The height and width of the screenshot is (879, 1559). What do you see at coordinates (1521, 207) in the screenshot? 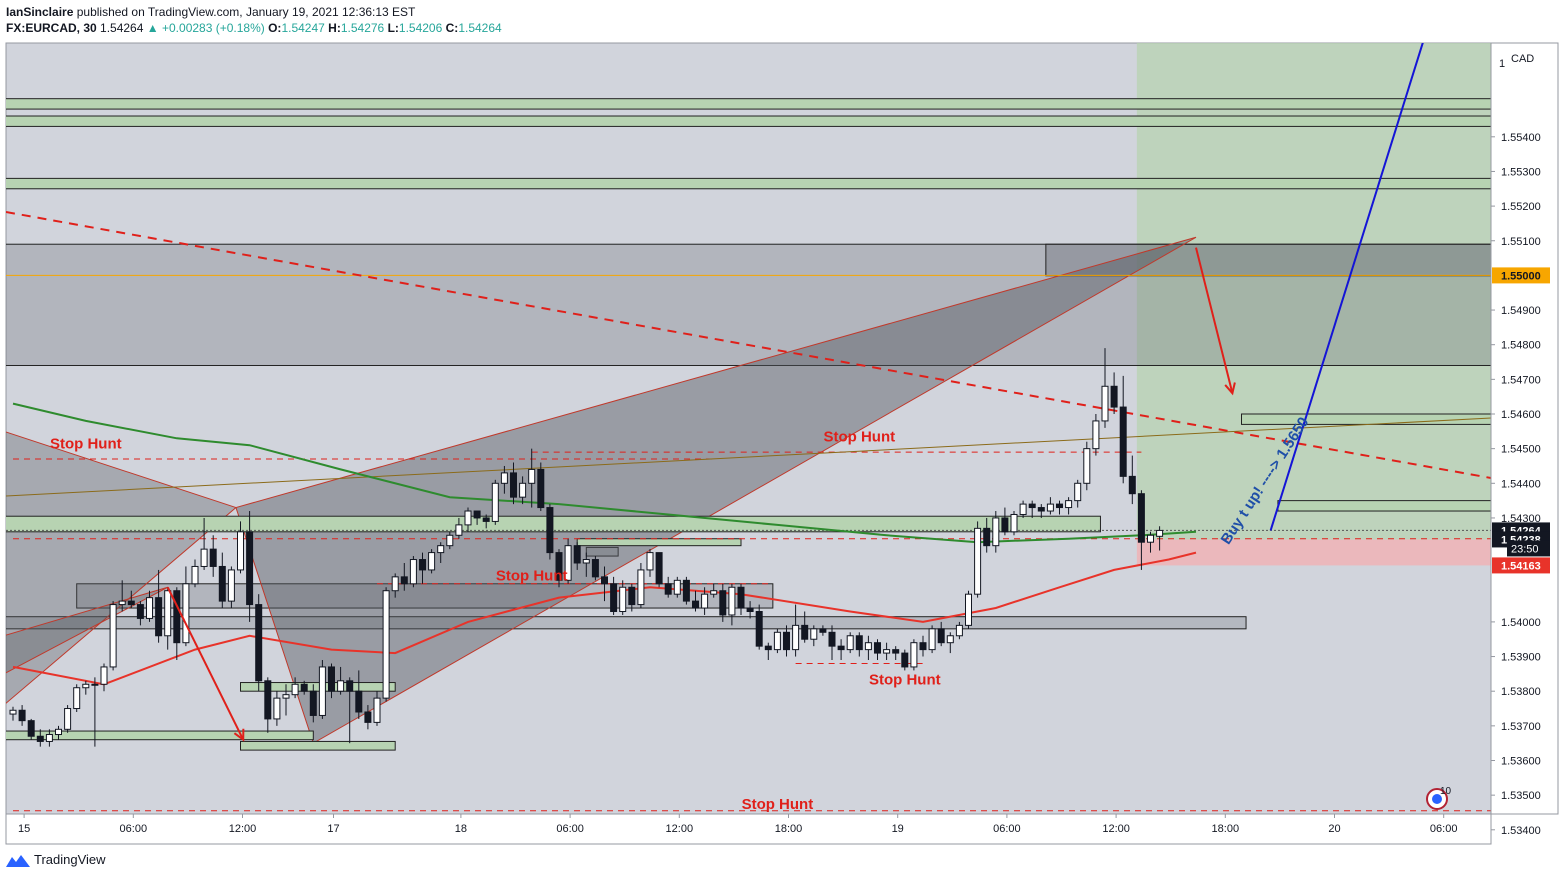
I see `price-tick-label: 1.55200` at bounding box center [1521, 207].